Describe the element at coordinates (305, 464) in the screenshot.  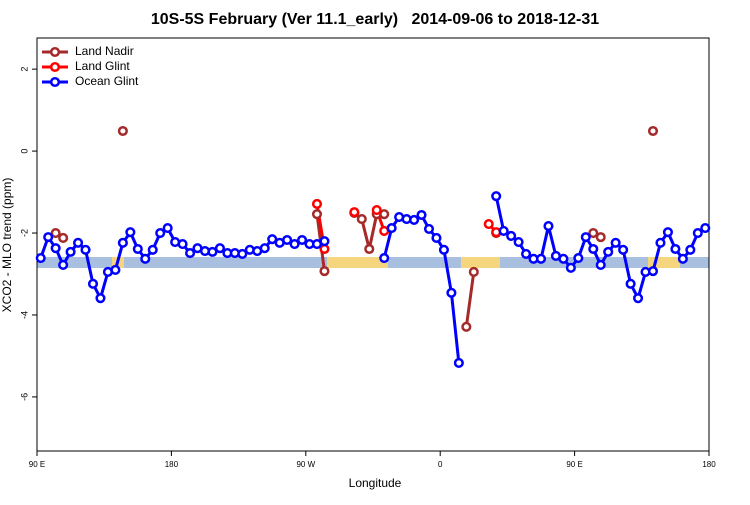
I see `x-tick-label: 90 W` at that location.